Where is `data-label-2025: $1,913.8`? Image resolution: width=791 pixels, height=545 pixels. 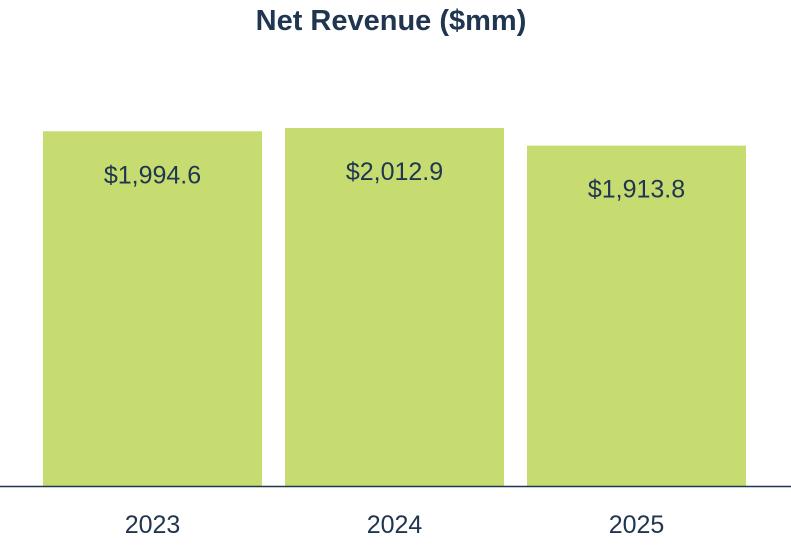 data-label-2025: $1,913.8 is located at coordinates (636, 190).